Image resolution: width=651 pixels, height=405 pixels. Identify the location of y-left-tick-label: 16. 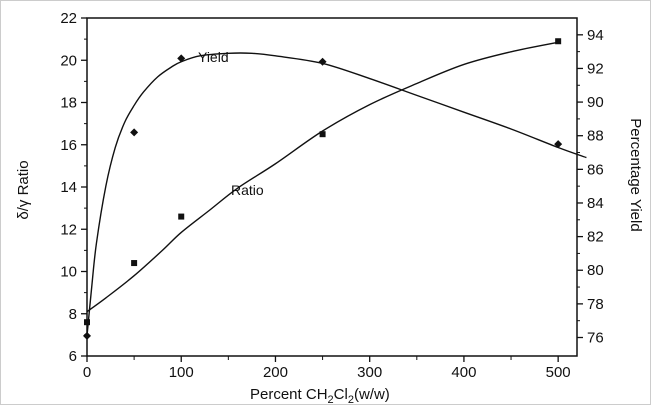
(68, 145).